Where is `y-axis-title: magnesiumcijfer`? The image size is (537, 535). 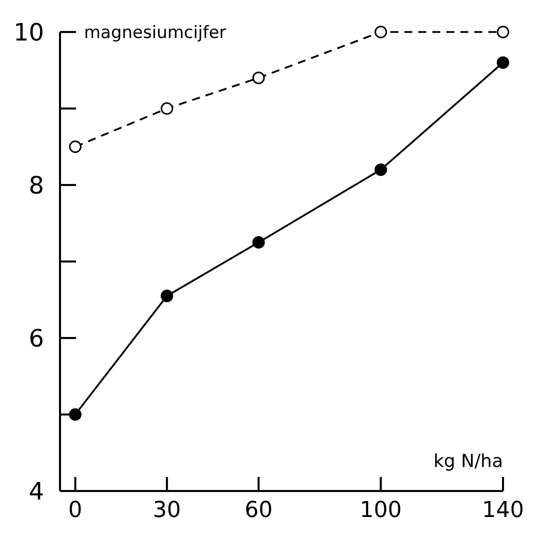 y-axis-title: magnesiumcijfer is located at coordinates (155, 32).